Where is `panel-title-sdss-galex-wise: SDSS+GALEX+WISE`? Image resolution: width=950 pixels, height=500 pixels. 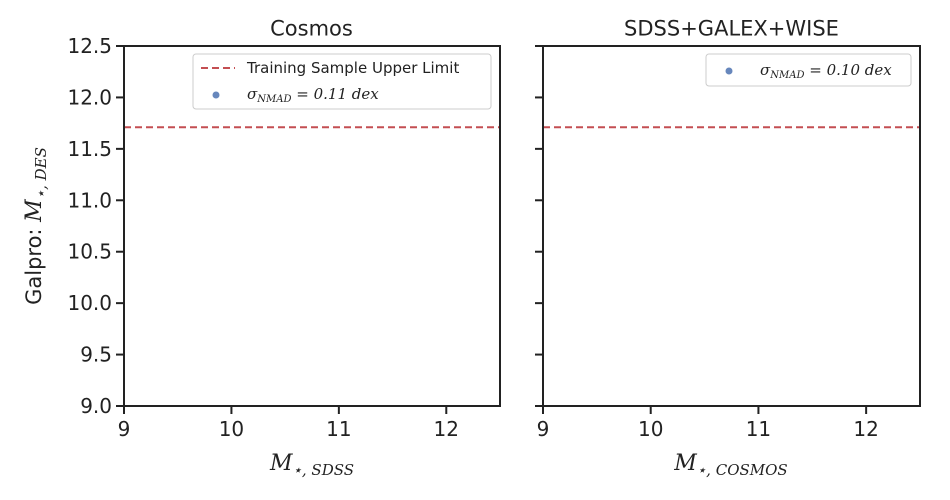 panel-title-sdss-galex-wise: SDSS+GALEX+WISE is located at coordinates (731, 29).